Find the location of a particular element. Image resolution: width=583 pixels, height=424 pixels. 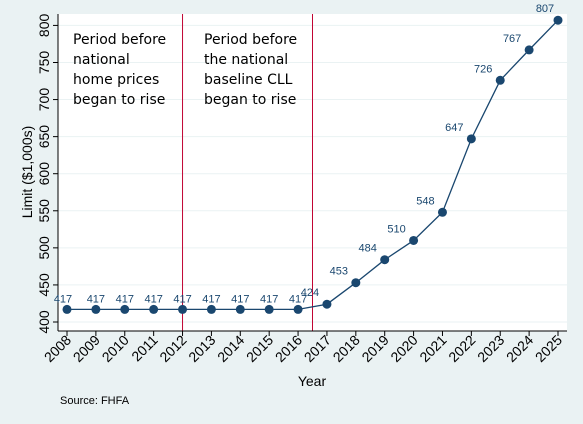

data-point-2022 is located at coordinates (471, 139).